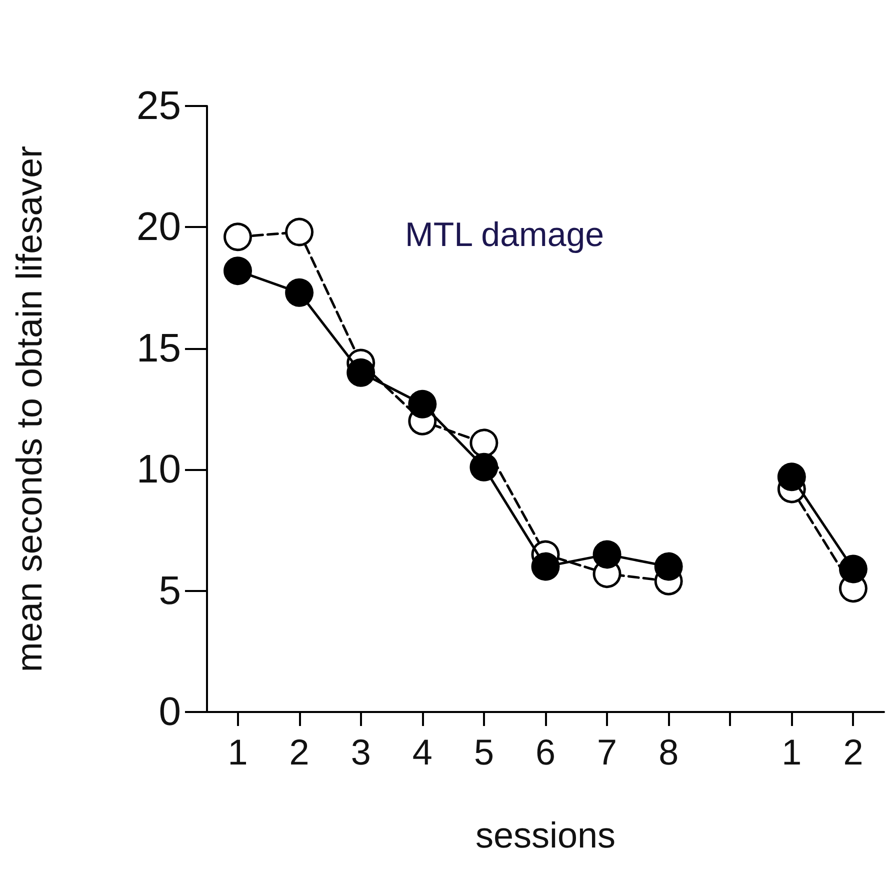 The width and height of the screenshot is (892, 880). I want to click on y-axis-title: mean seconds to obtain lifesaver, so click(29, 409).